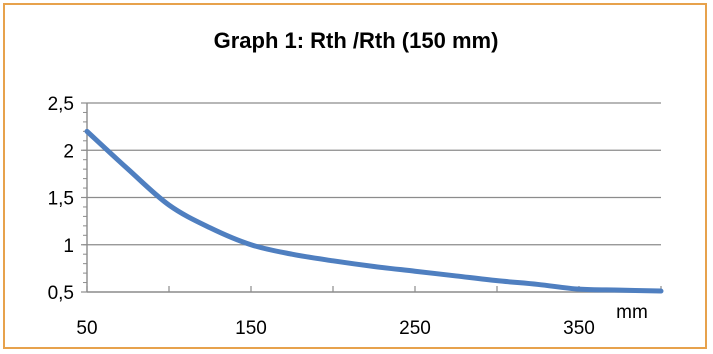 The width and height of the screenshot is (713, 354). I want to click on x-tick-label: 250, so click(415, 328).